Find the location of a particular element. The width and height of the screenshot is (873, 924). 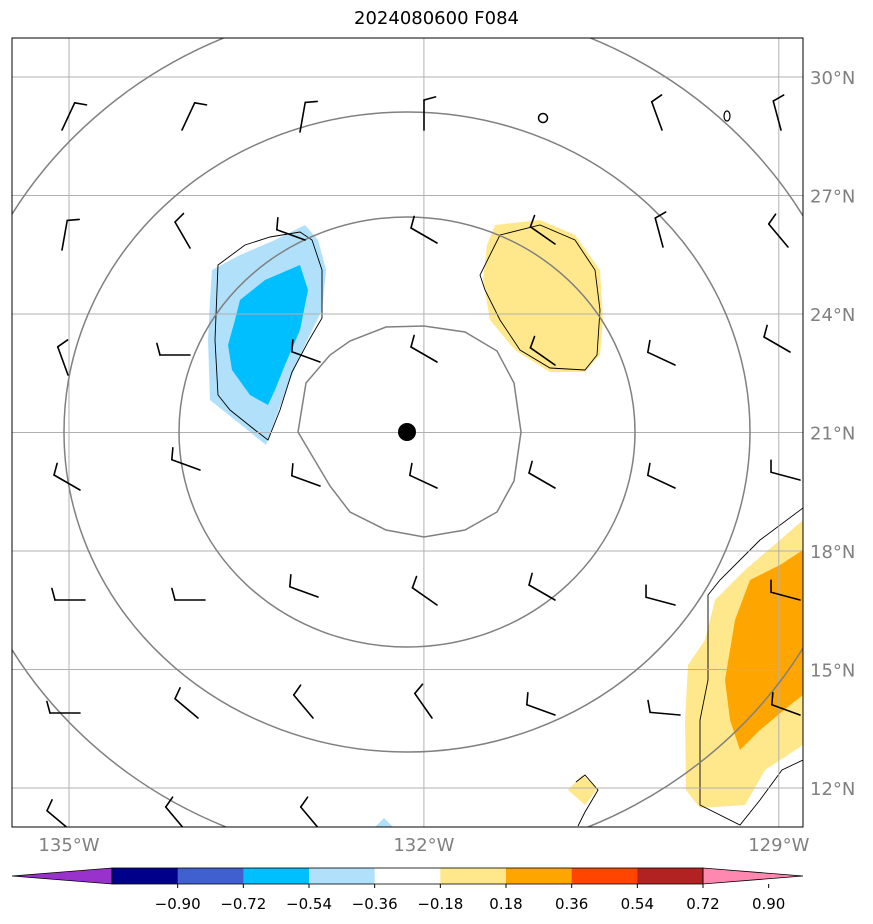

colorbar-tick-label: 0.36 is located at coordinates (571, 904).